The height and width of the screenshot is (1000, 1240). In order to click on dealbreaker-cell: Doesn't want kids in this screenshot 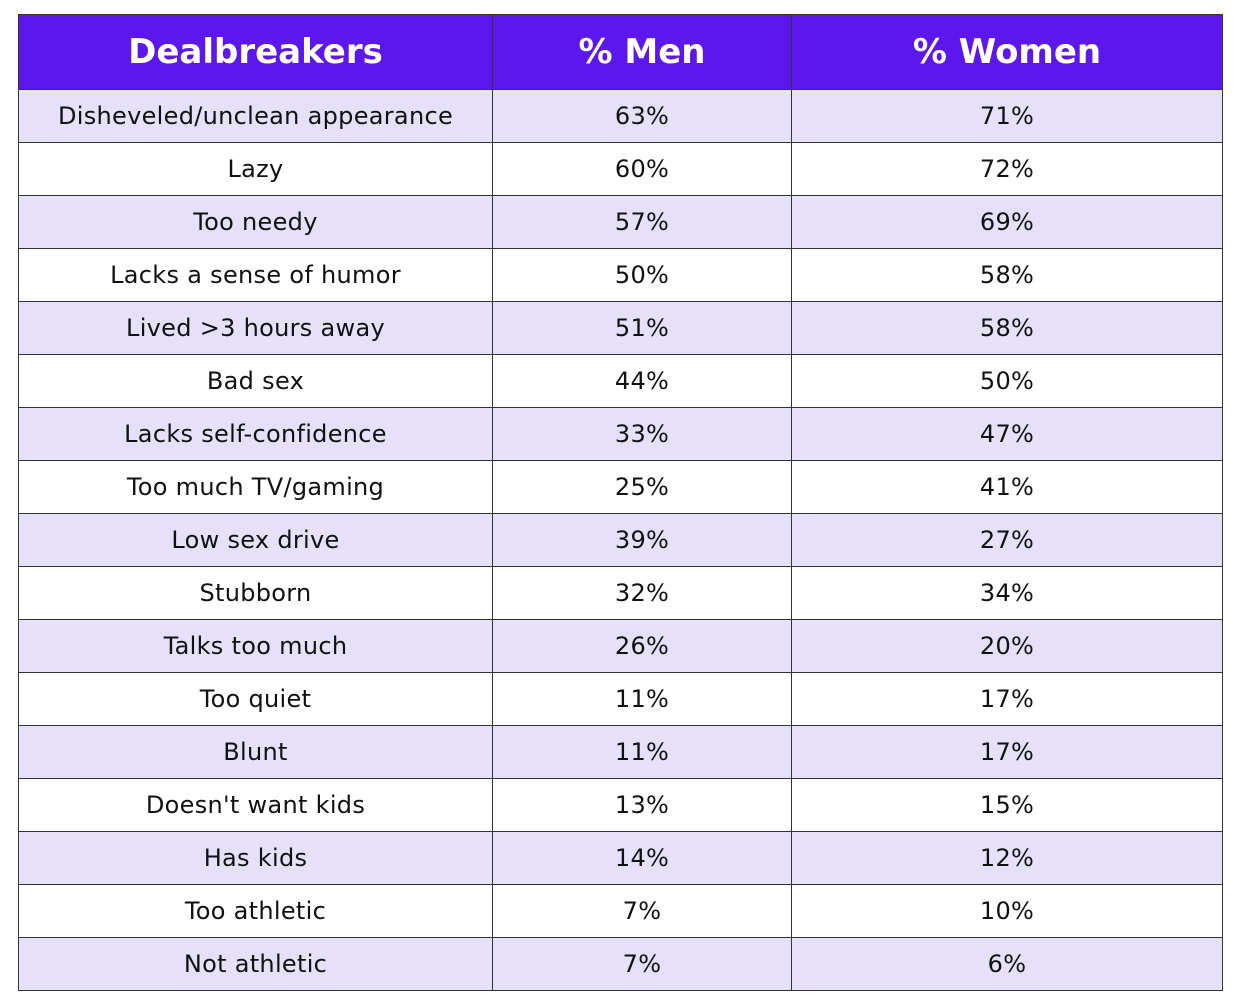, I will do `click(255, 805)`.